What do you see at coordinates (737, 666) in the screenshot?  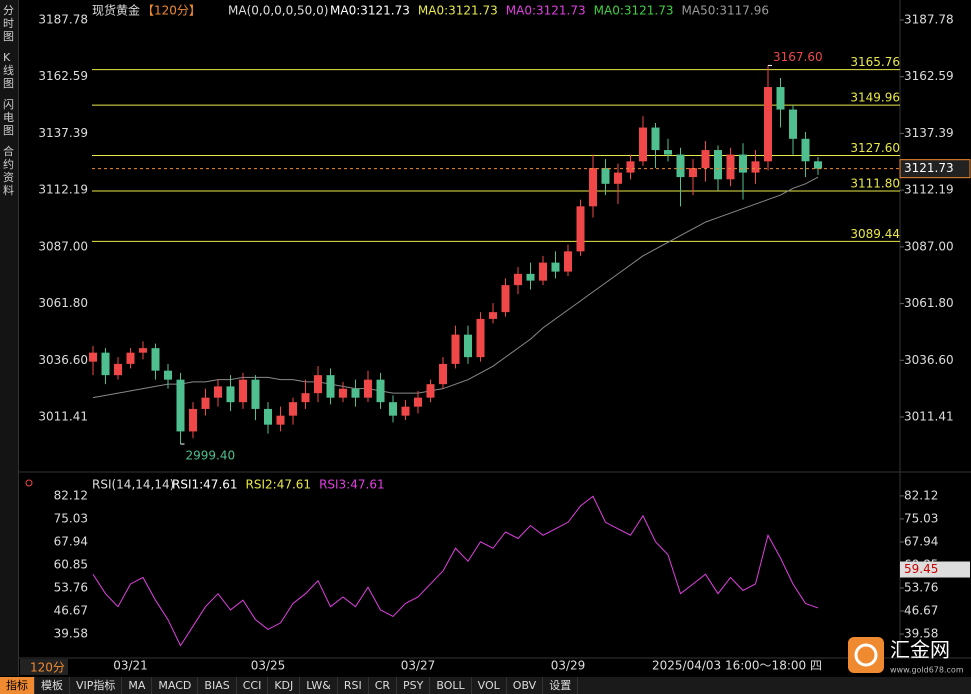 I see `cursor-time: 2025/04/03 16:00～18:00 四` at bounding box center [737, 666].